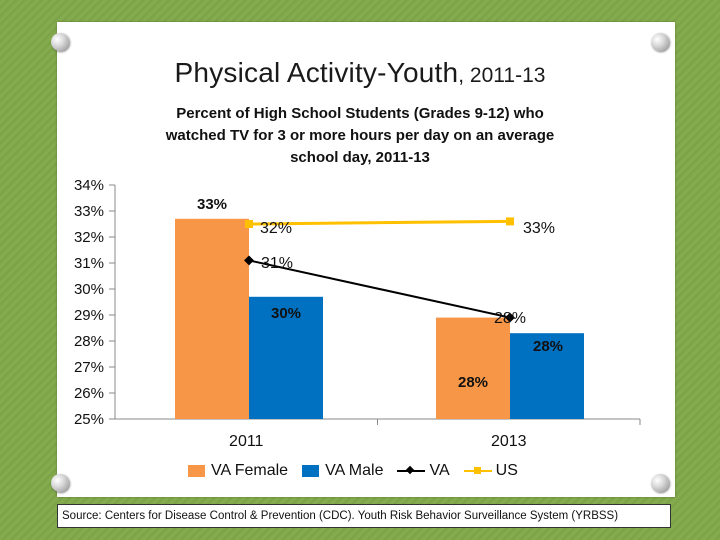 The width and height of the screenshot is (720, 540). I want to click on chart-title-line: school day, 2011-13, so click(360, 157).